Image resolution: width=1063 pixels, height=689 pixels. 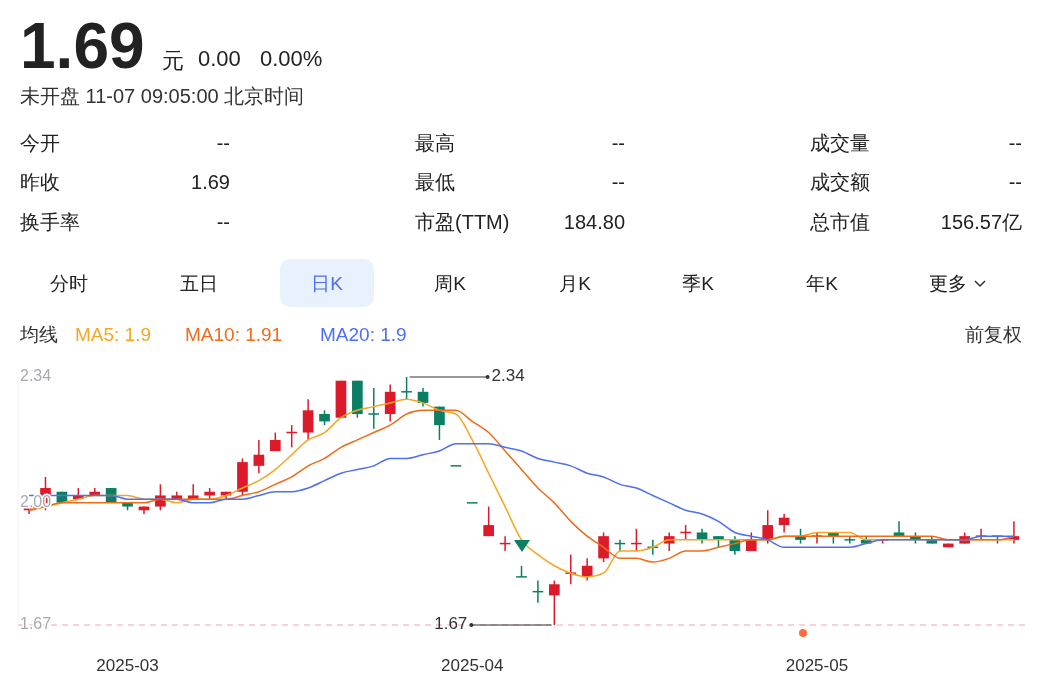 What do you see at coordinates (36, 376) in the screenshot?
I see `y-tick-label: 2.34` at bounding box center [36, 376].